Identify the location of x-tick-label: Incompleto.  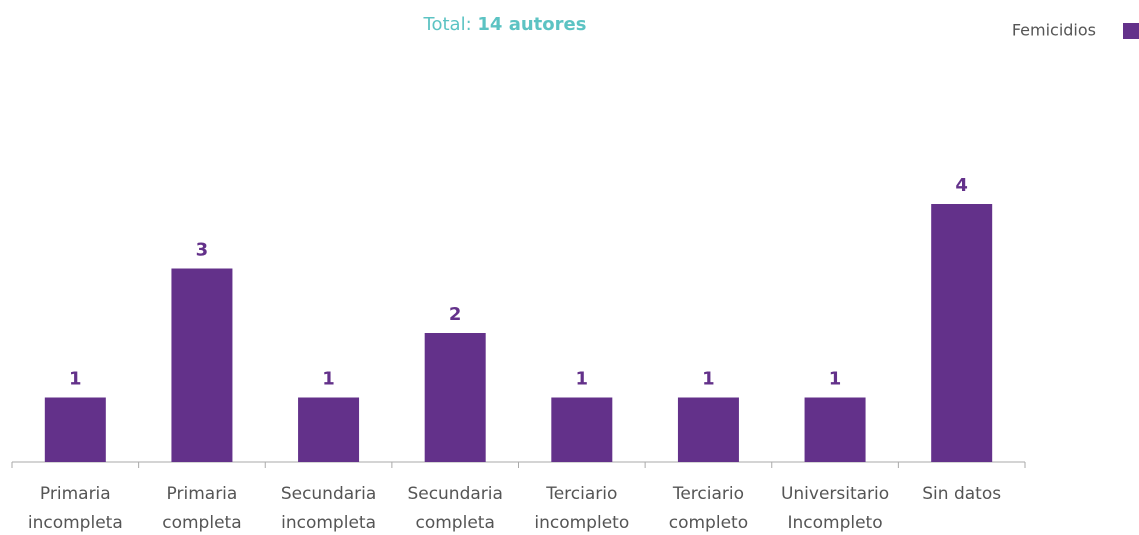
(834, 523).